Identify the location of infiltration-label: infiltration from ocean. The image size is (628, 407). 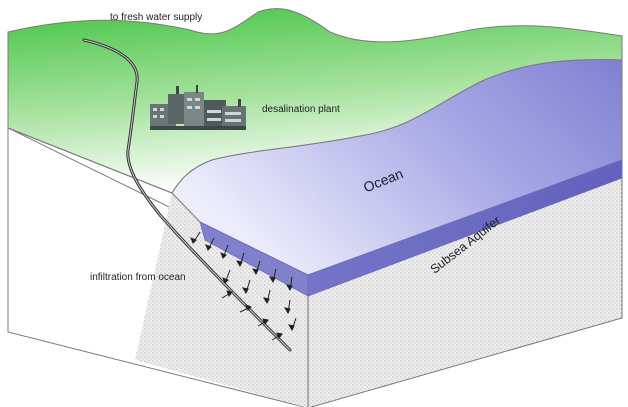
(138, 277).